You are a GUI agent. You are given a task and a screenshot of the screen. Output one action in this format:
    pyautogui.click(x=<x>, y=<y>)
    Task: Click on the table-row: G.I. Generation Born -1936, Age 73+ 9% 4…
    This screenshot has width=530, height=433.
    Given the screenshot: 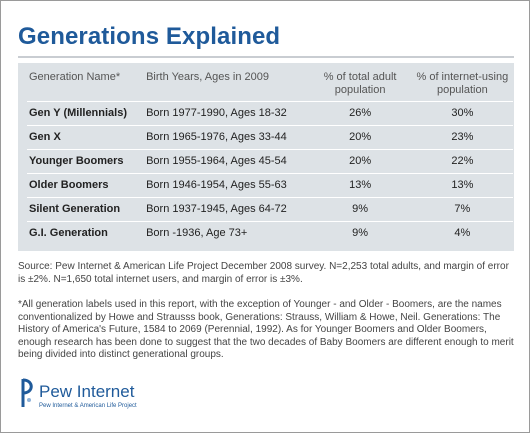 What is the action you would take?
    pyautogui.click(x=270, y=233)
    